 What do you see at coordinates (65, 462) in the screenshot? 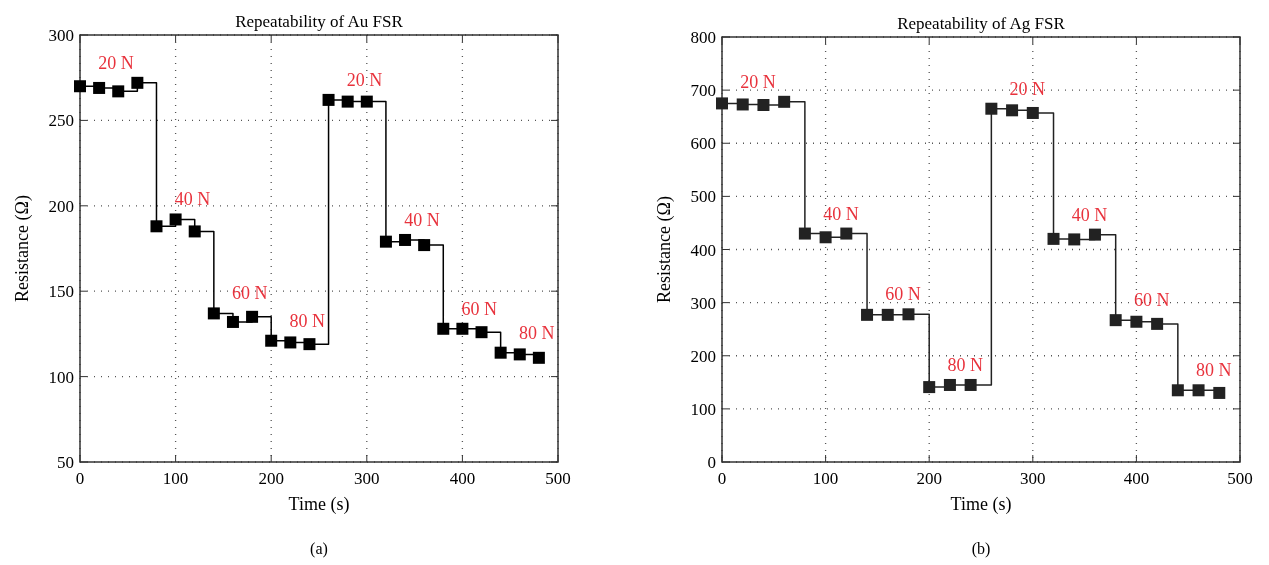
I see `y-tick-label: 50` at bounding box center [65, 462].